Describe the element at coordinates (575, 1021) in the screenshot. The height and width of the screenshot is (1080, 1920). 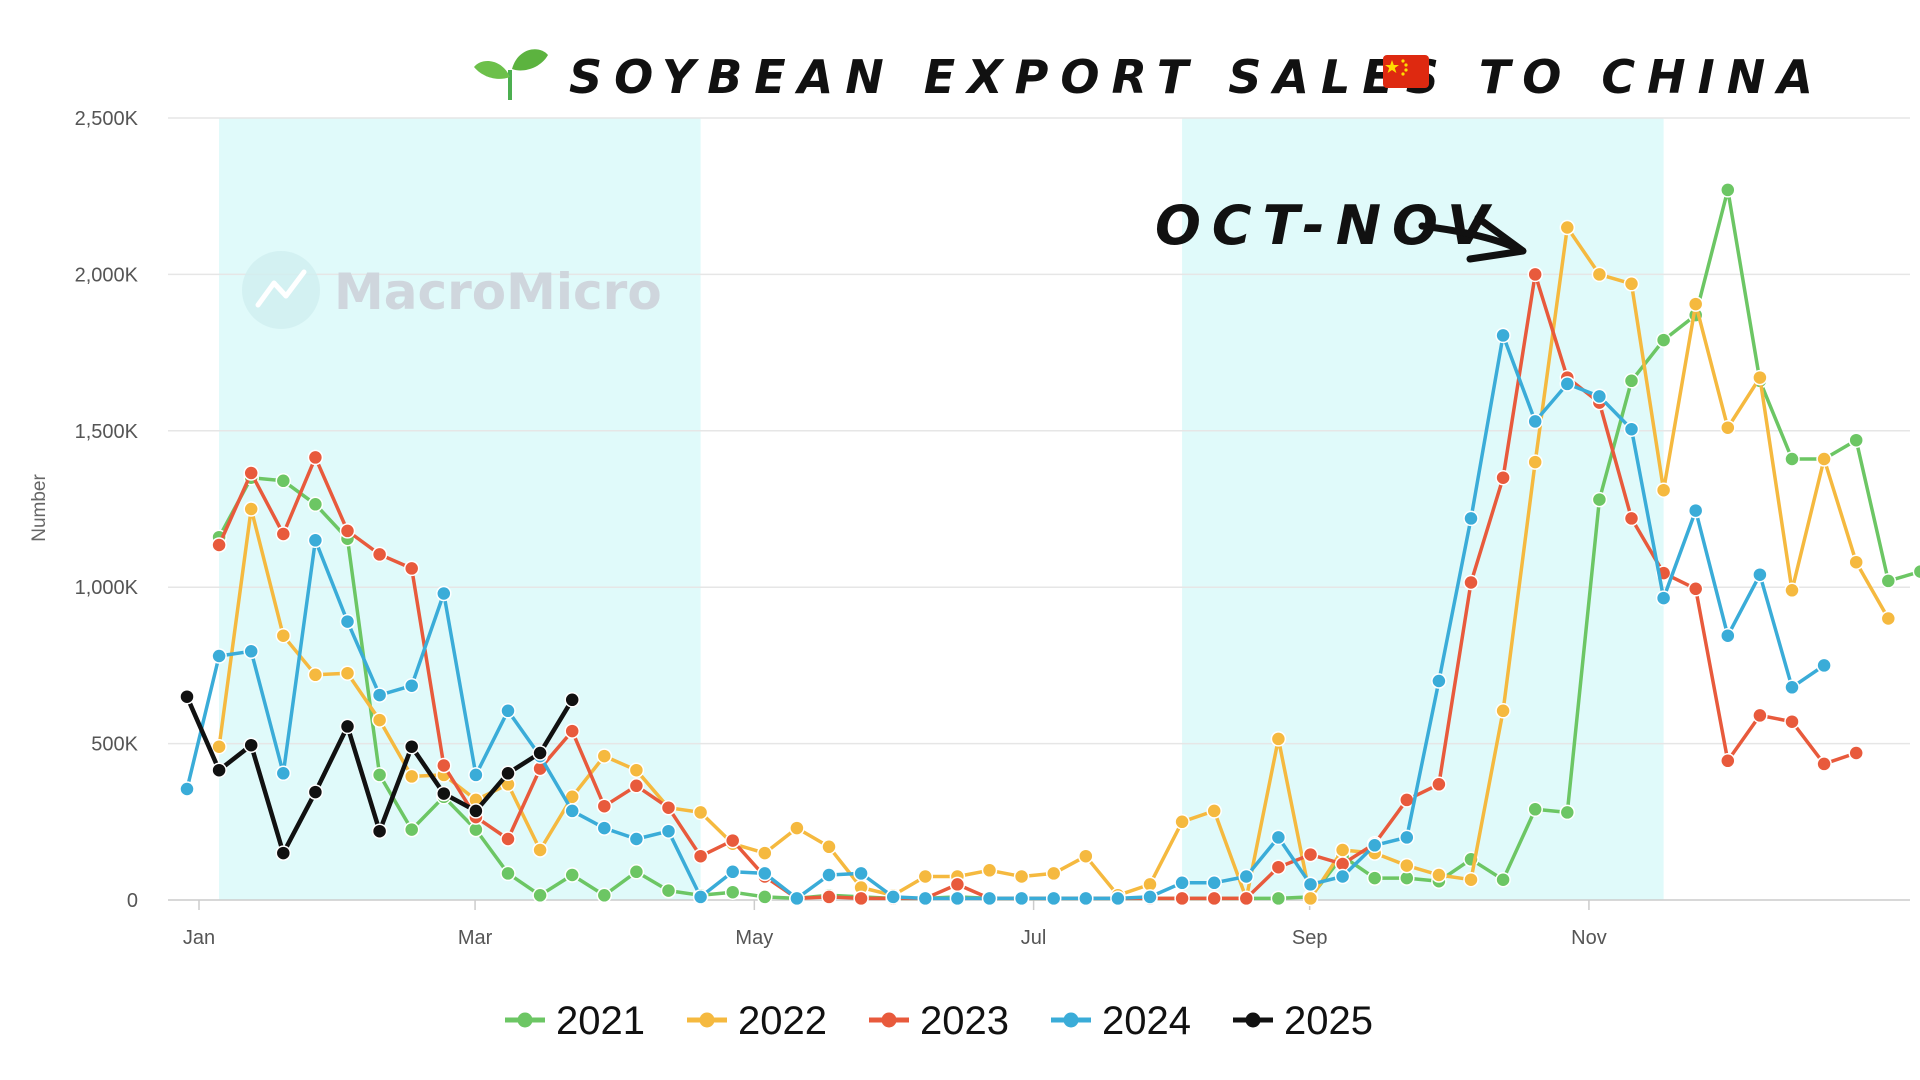
I see `legend-item-2021: 2021` at that location.